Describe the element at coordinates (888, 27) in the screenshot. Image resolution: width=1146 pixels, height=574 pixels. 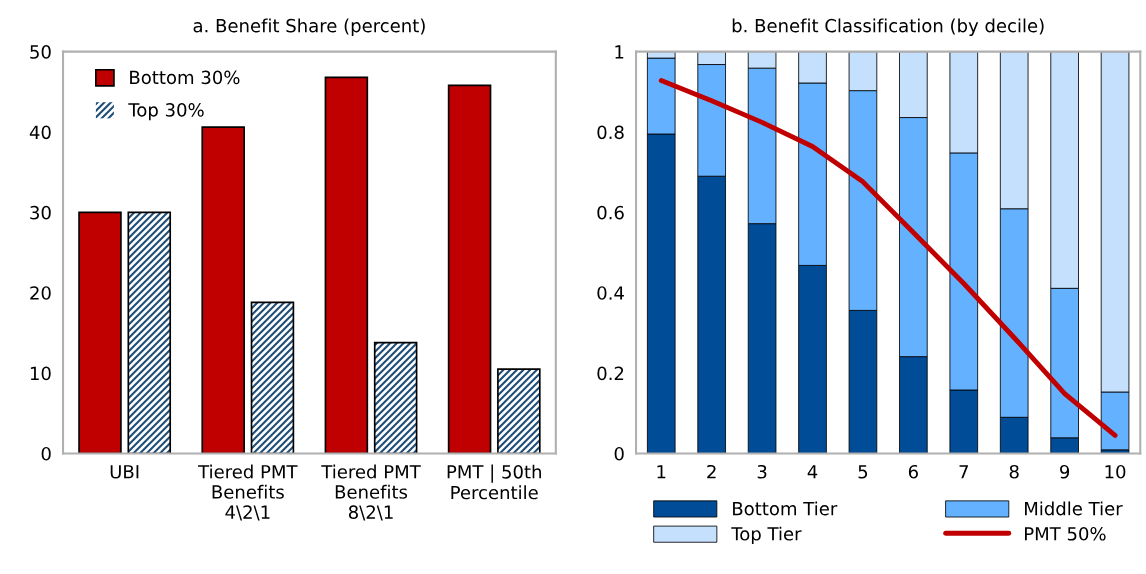
I see `chart-title: b. Benefit Classification (by decile)` at that location.